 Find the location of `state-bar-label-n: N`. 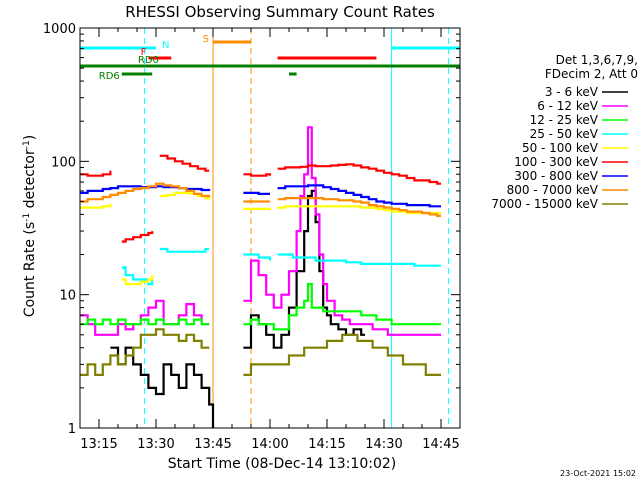

state-bar-label-n: N is located at coordinates (165, 45).